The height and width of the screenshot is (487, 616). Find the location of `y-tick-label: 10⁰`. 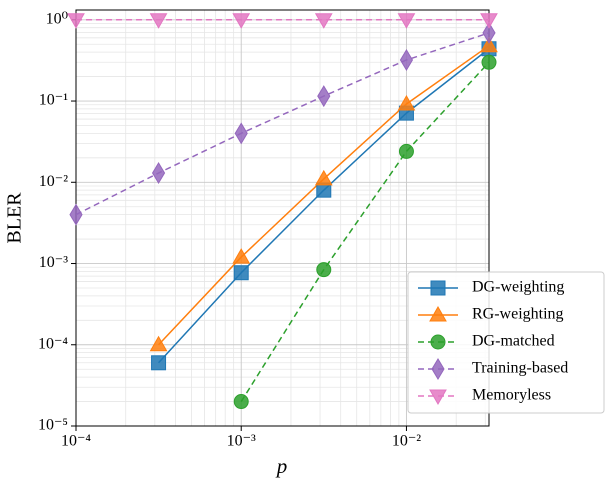

y-tick-label: 10⁰ is located at coordinates (57, 18).